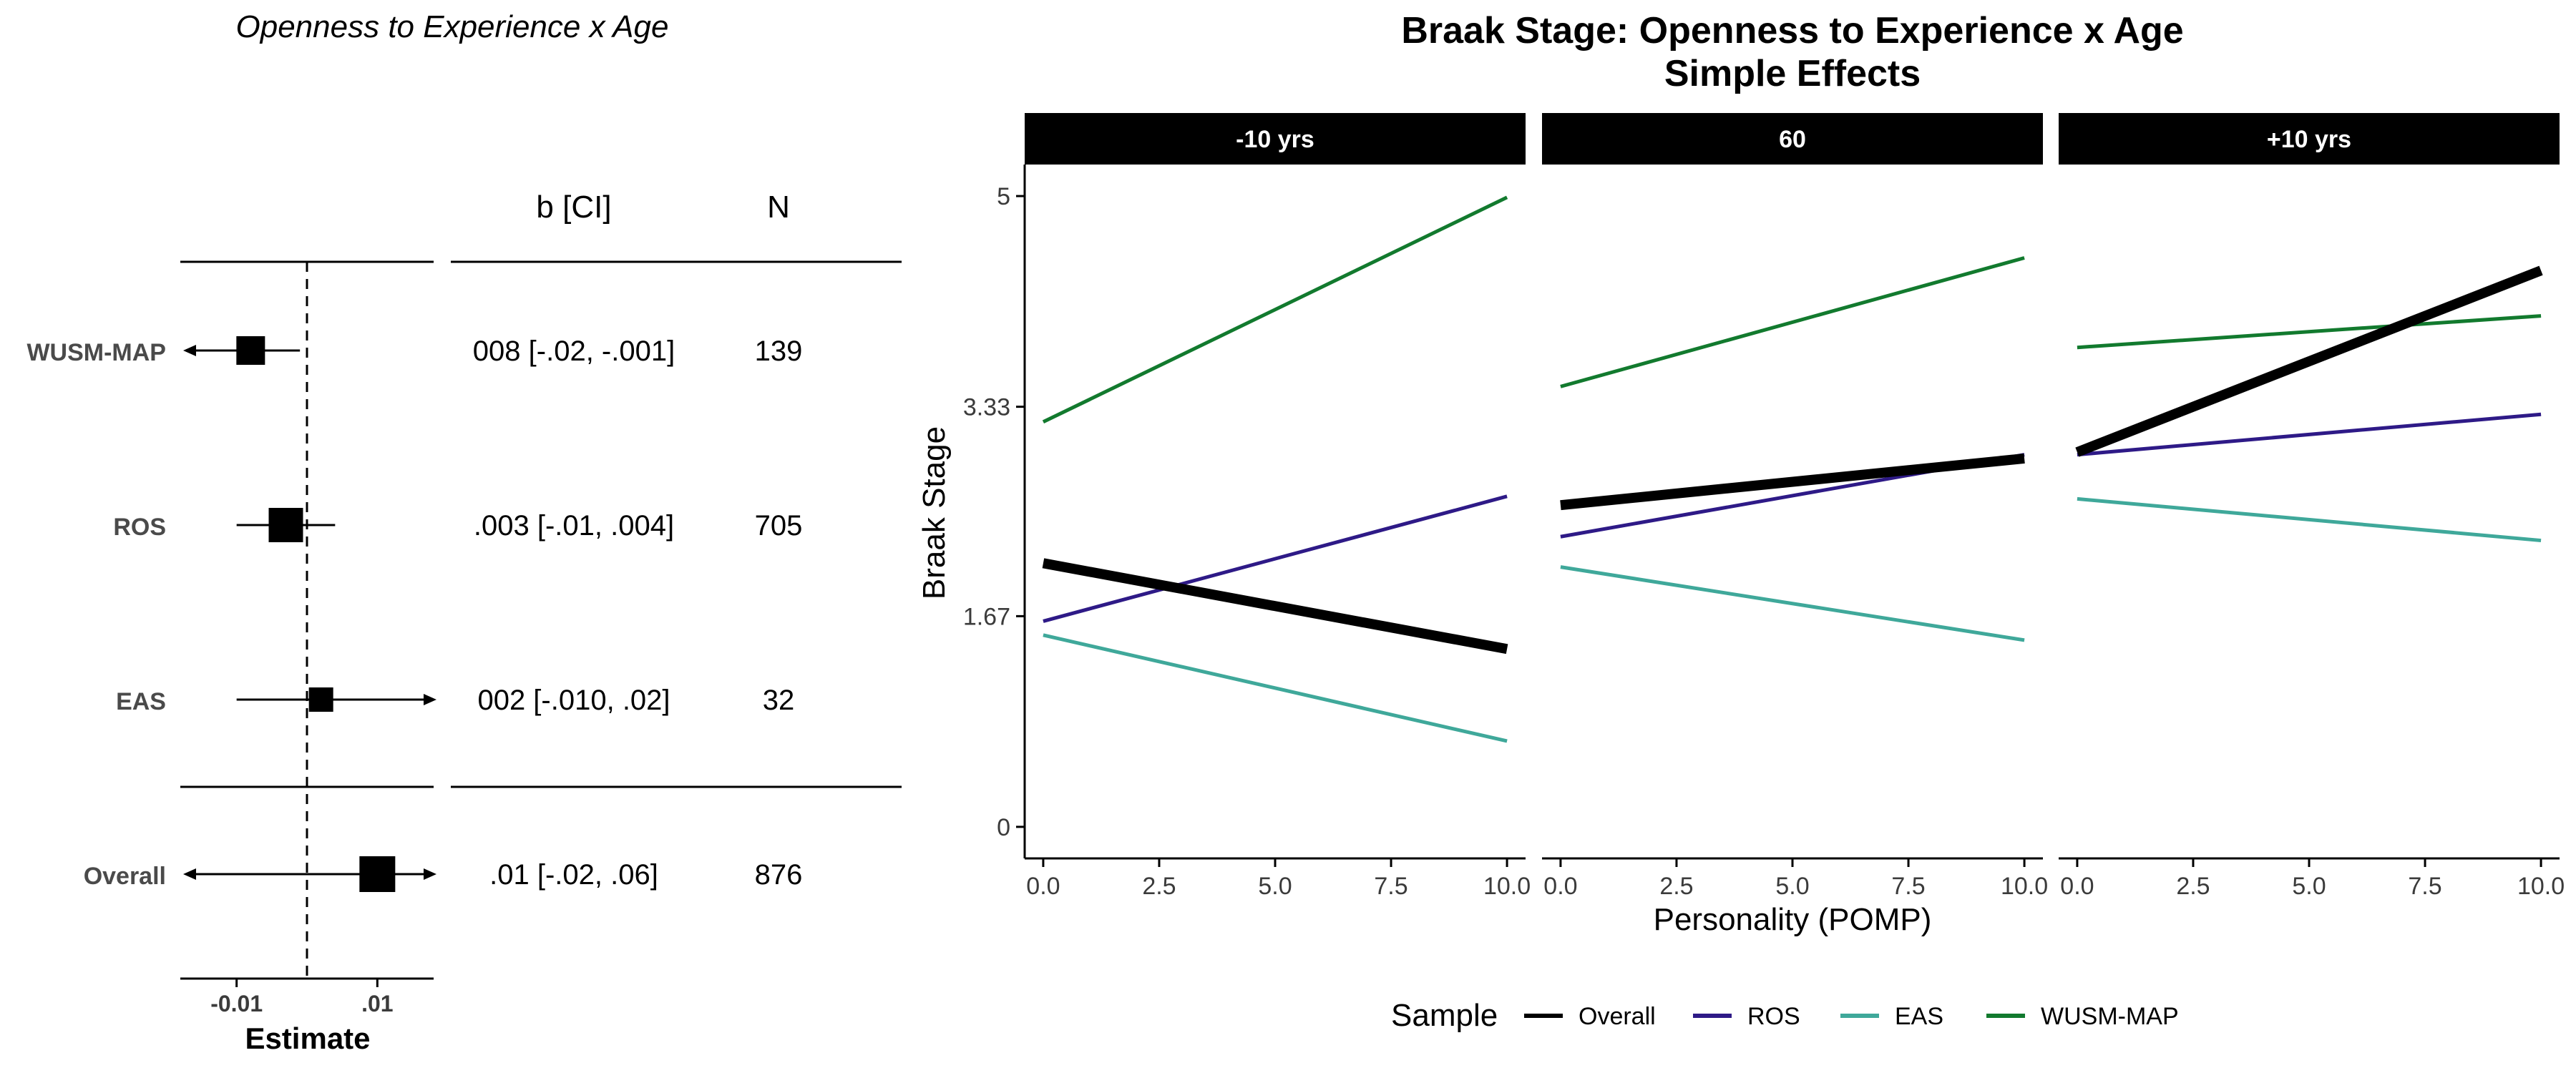 This screenshot has height=1073, width=2576. I want to click on y-tick-label: 5, so click(1003, 196).